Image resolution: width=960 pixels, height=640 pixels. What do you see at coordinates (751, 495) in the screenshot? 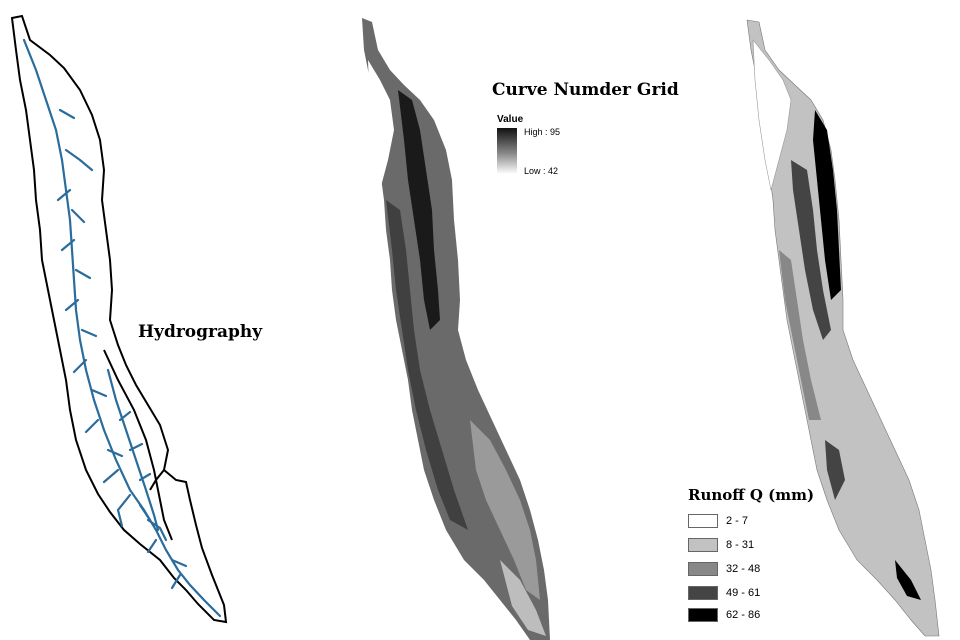
I see `runoff-title: Runoff Q (mm)` at bounding box center [751, 495].